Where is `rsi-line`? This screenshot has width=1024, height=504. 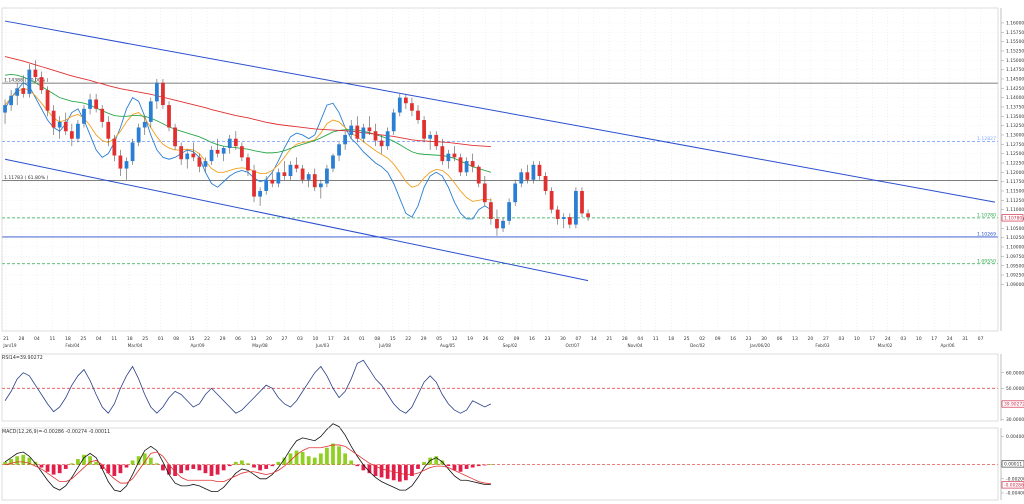 rsi-line is located at coordinates (248, 386).